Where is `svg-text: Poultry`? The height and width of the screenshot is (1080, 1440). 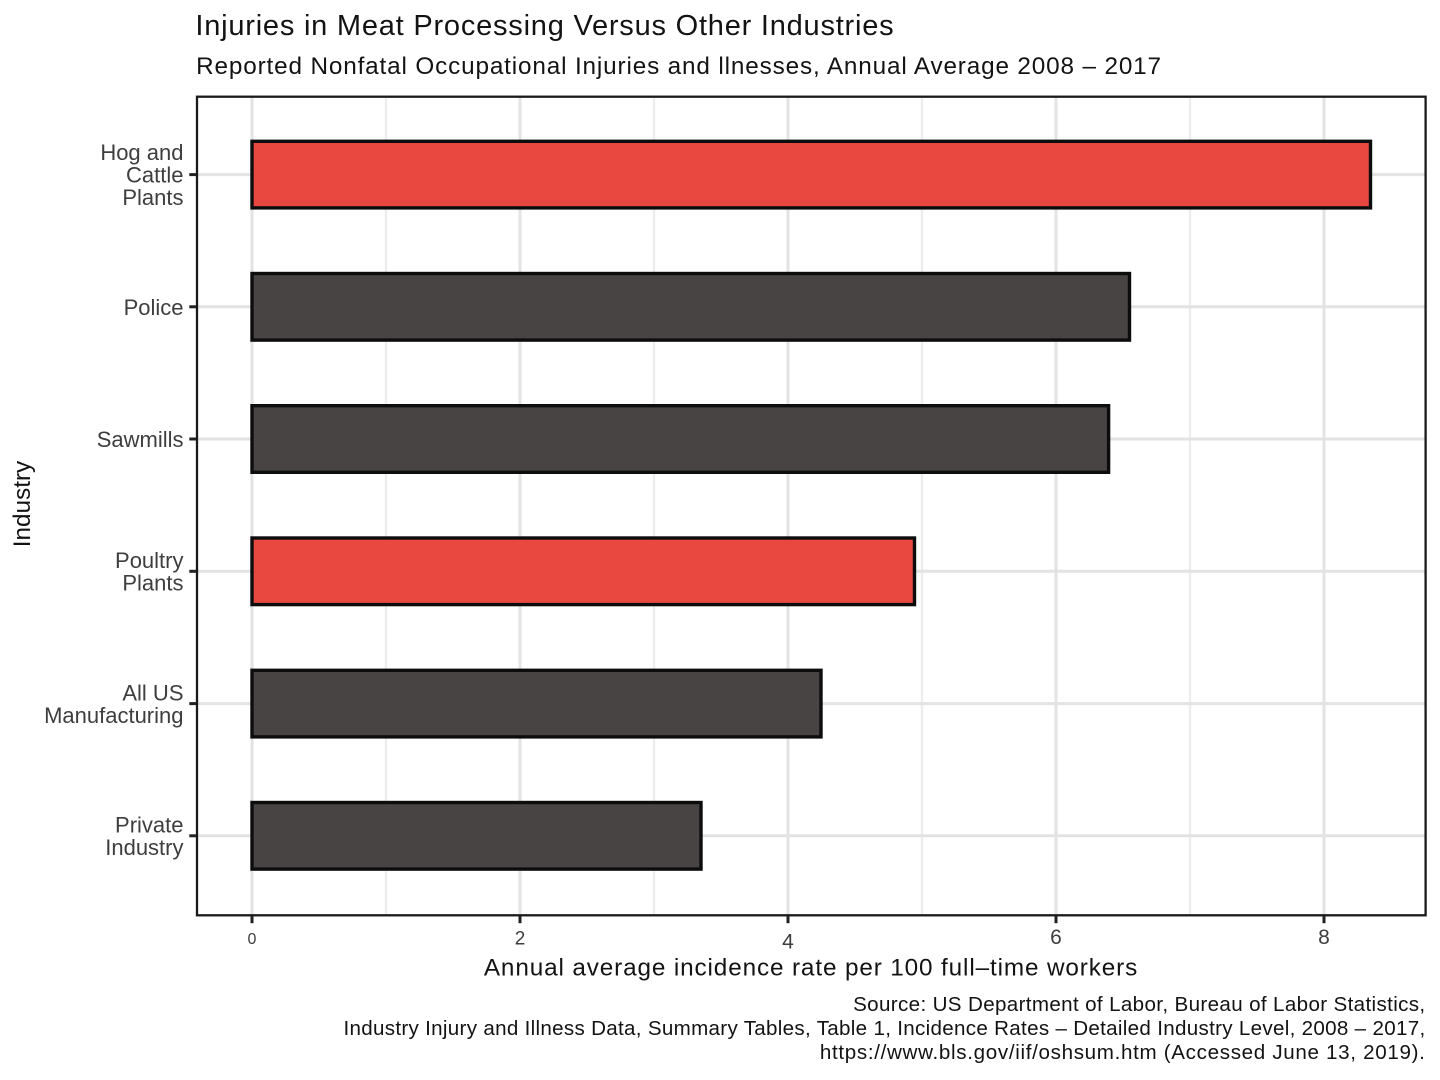 svg-text: Poultry is located at coordinates (149, 560).